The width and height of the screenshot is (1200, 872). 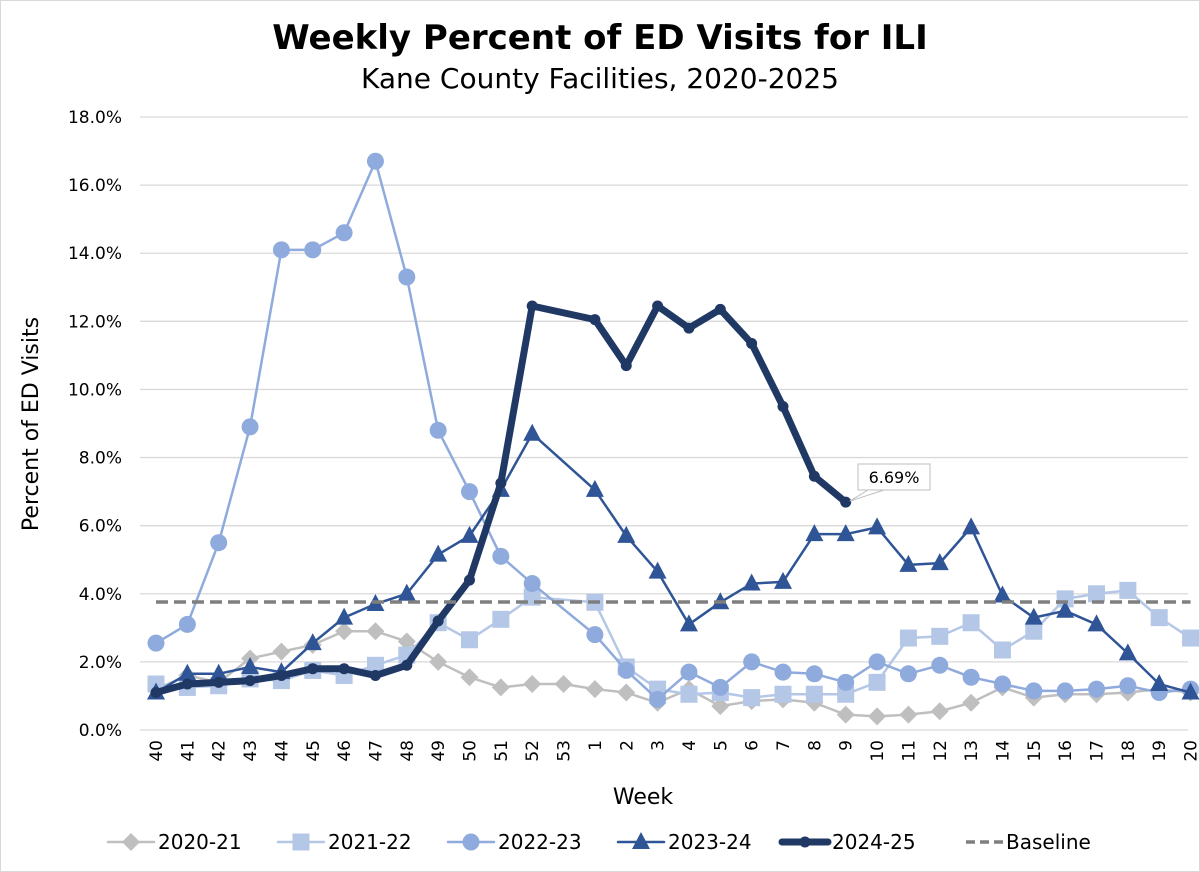 I want to click on legend-label: 2024-25, so click(x=874, y=842).